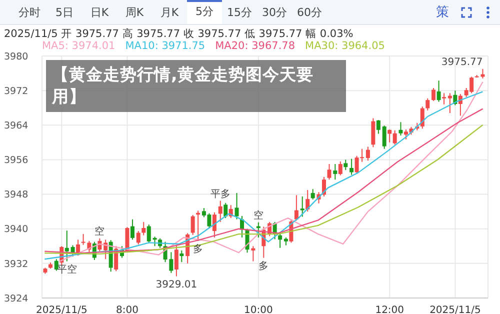 The height and width of the screenshot is (314, 500). What do you see at coordinates (16, 298) in the screenshot?
I see `y-tick-label: 3924` at bounding box center [16, 298].